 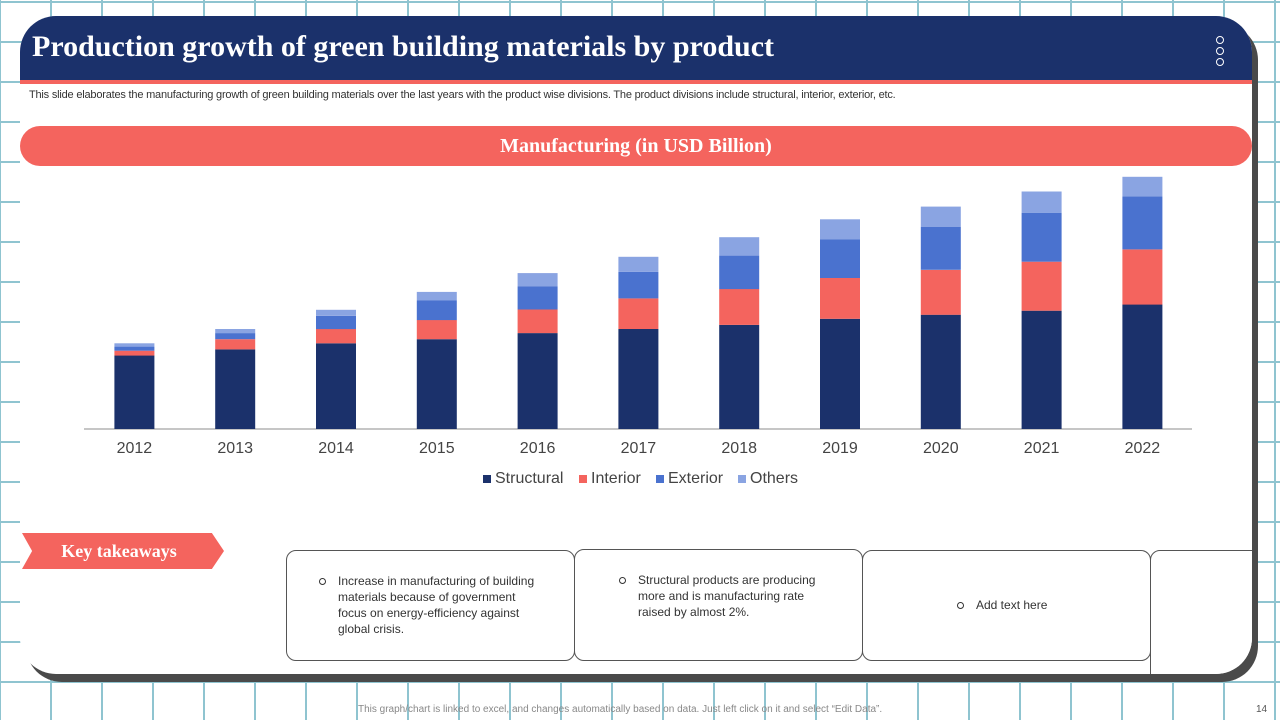 What do you see at coordinates (739, 246) in the screenshot?
I see `bar-others-2018` at bounding box center [739, 246].